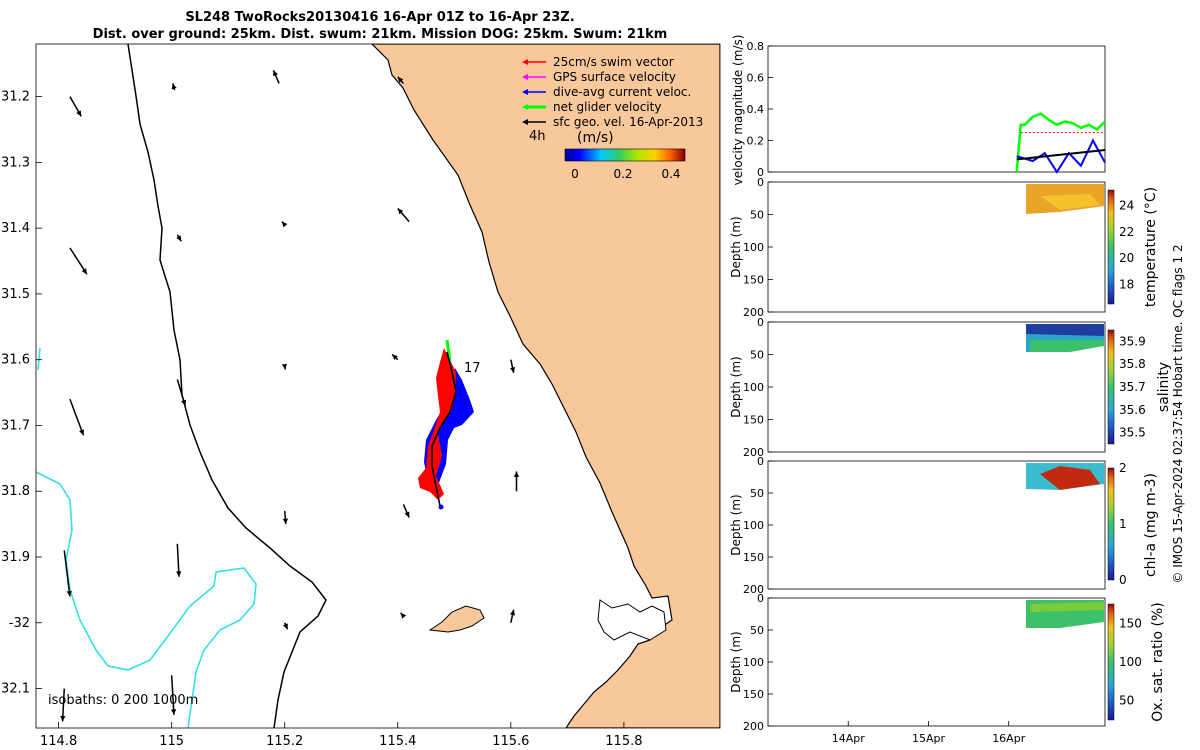  Describe the element at coordinates (1126, 701) in the screenshot. I see `section-colorbar-tick-label: 50` at that location.